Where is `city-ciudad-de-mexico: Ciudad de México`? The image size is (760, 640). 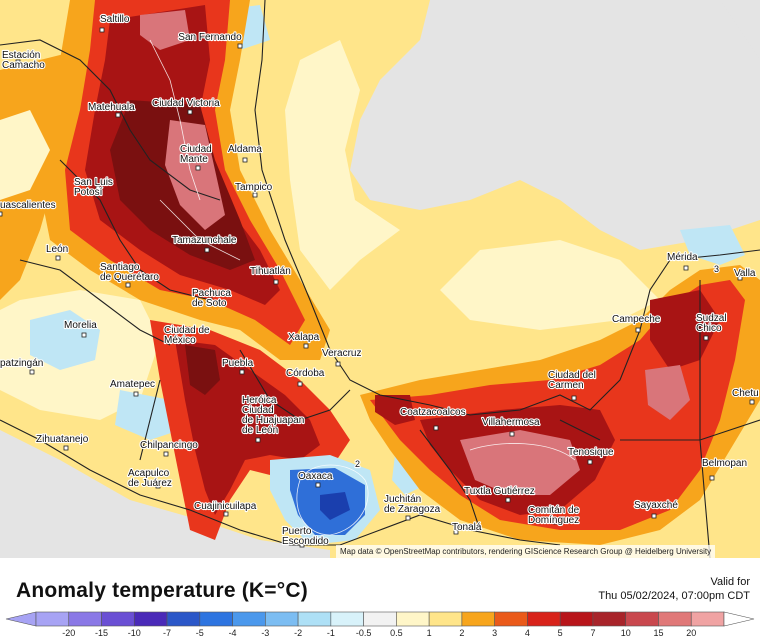 city-ciudad-de-mexico: Ciudad de México is located at coordinates (187, 335).